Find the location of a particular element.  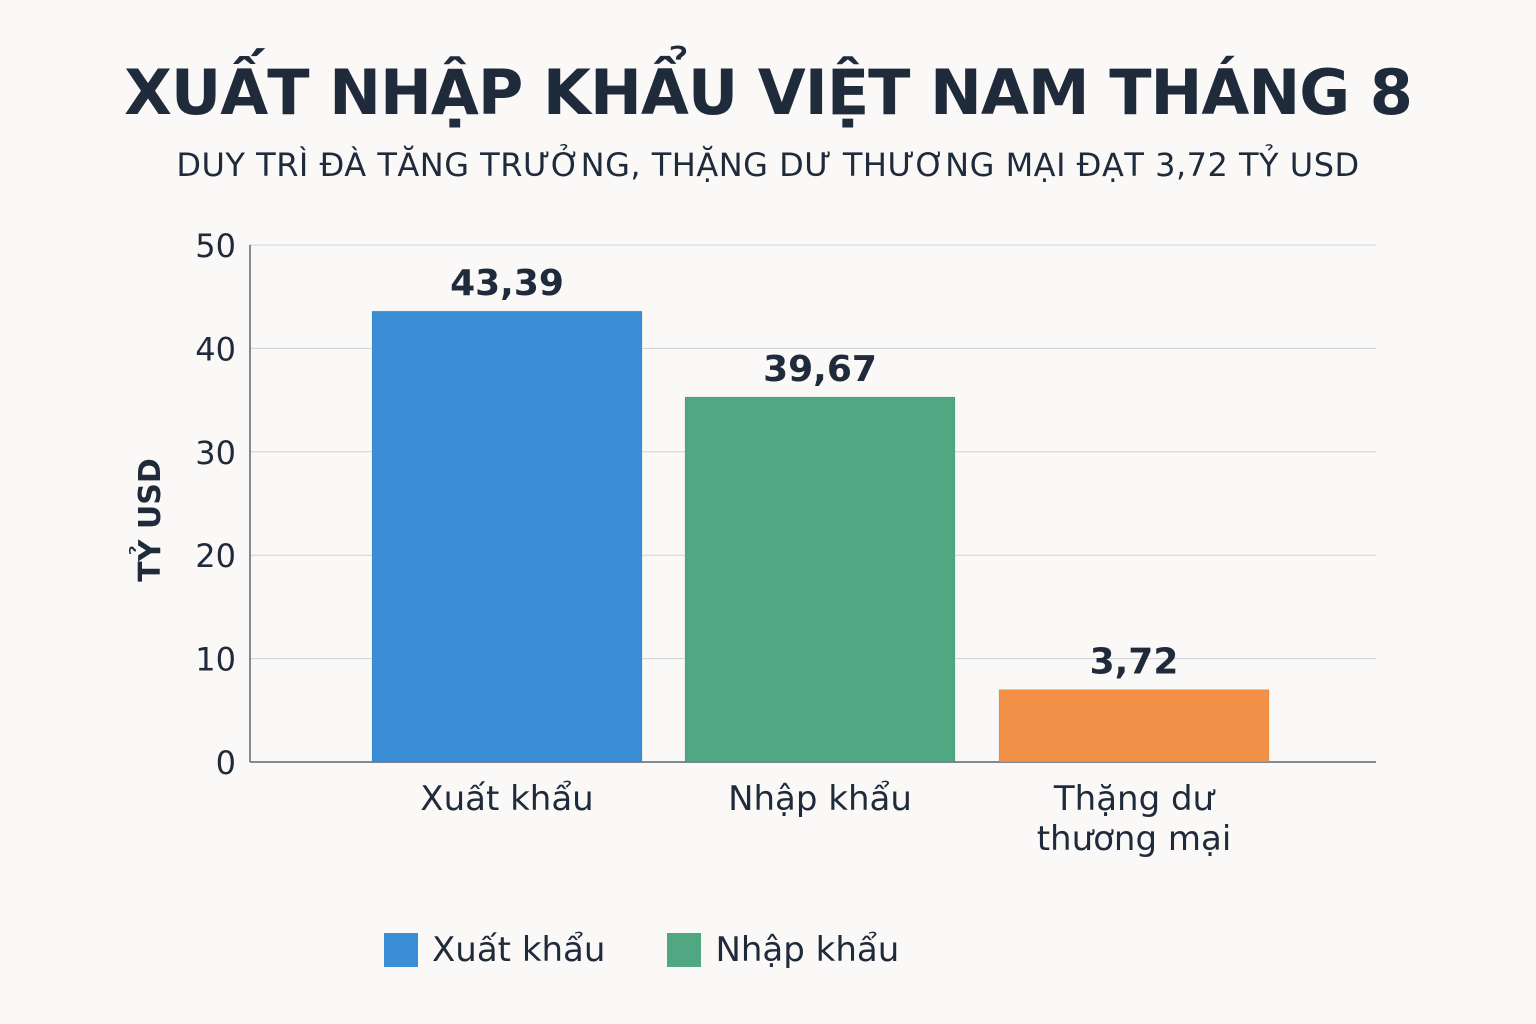

y-tick-label: 20 is located at coordinates (215, 556).